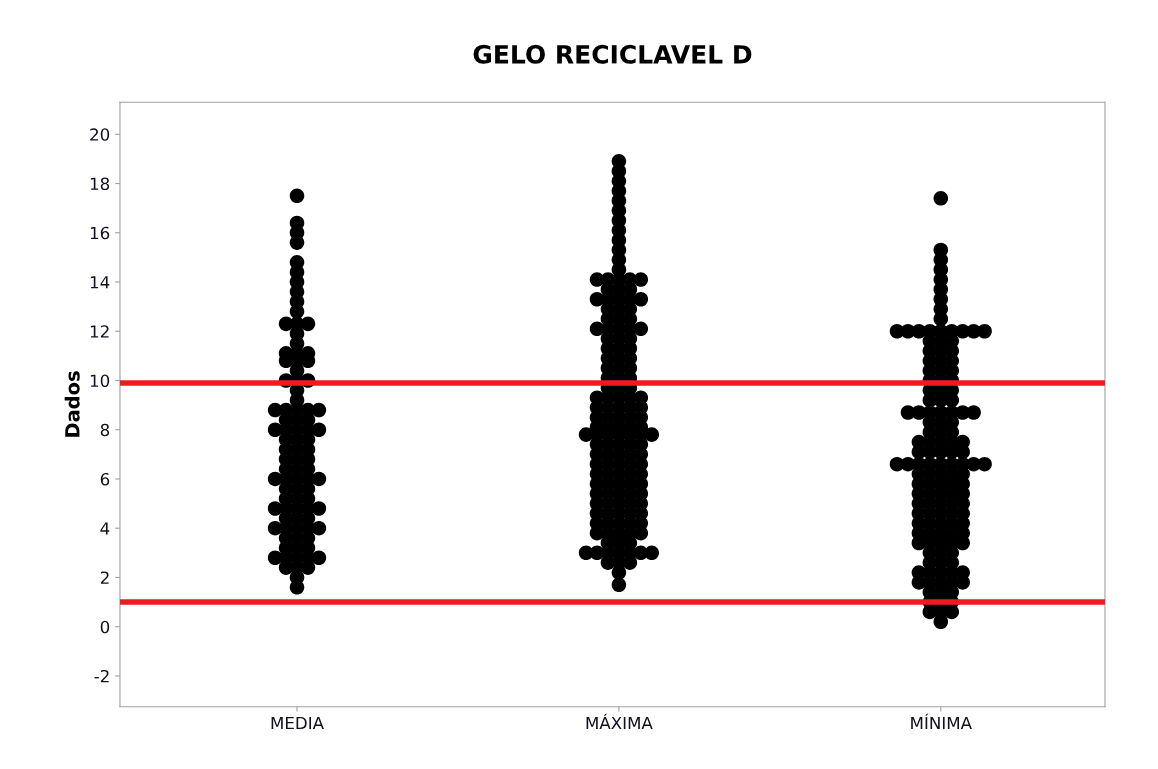 The height and width of the screenshot is (769, 1158). What do you see at coordinates (297, 723) in the screenshot?
I see `x-tick-label: MEDIA` at bounding box center [297, 723].